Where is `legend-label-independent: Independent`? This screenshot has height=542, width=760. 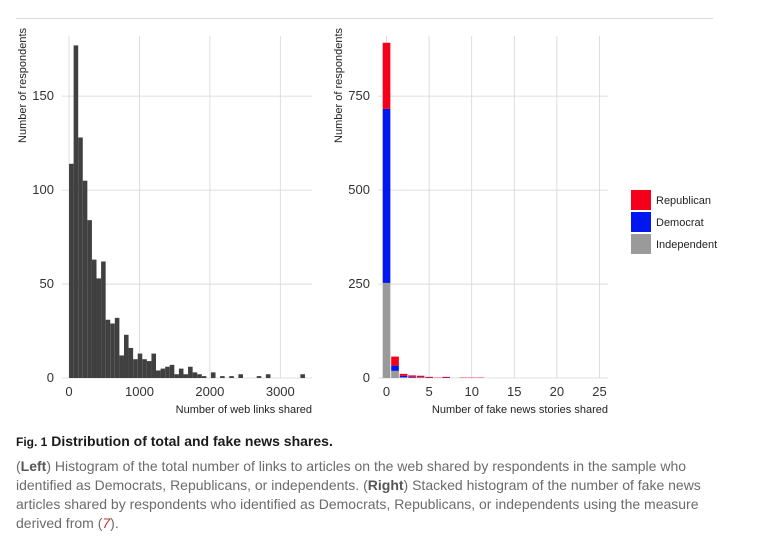 legend-label-independent: Independent is located at coordinates (686, 245).